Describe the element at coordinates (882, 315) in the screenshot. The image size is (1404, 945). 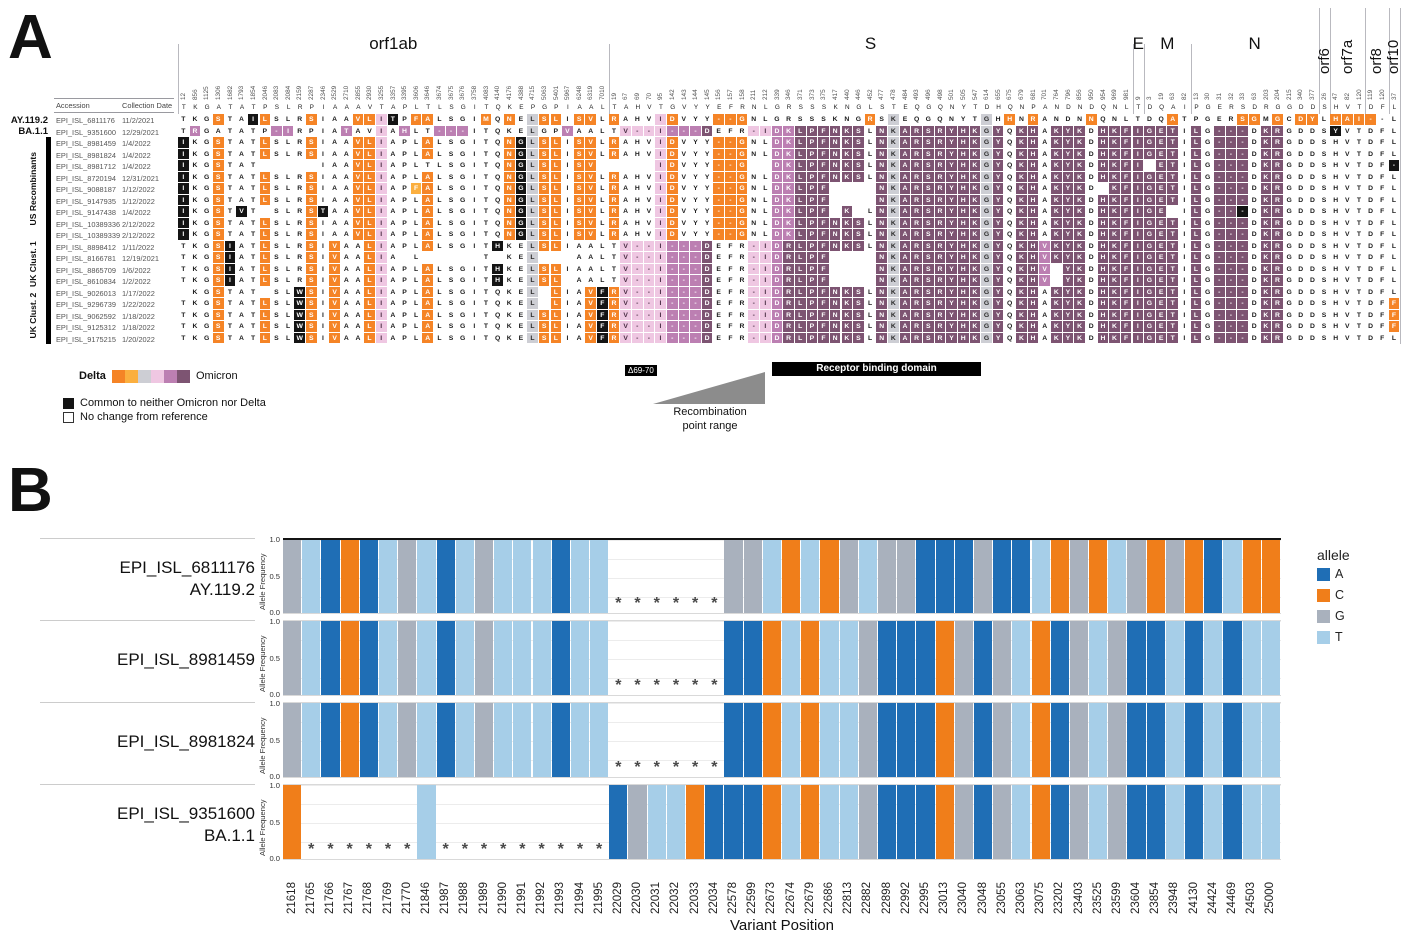
I see `alignment-cell: N` at that location.